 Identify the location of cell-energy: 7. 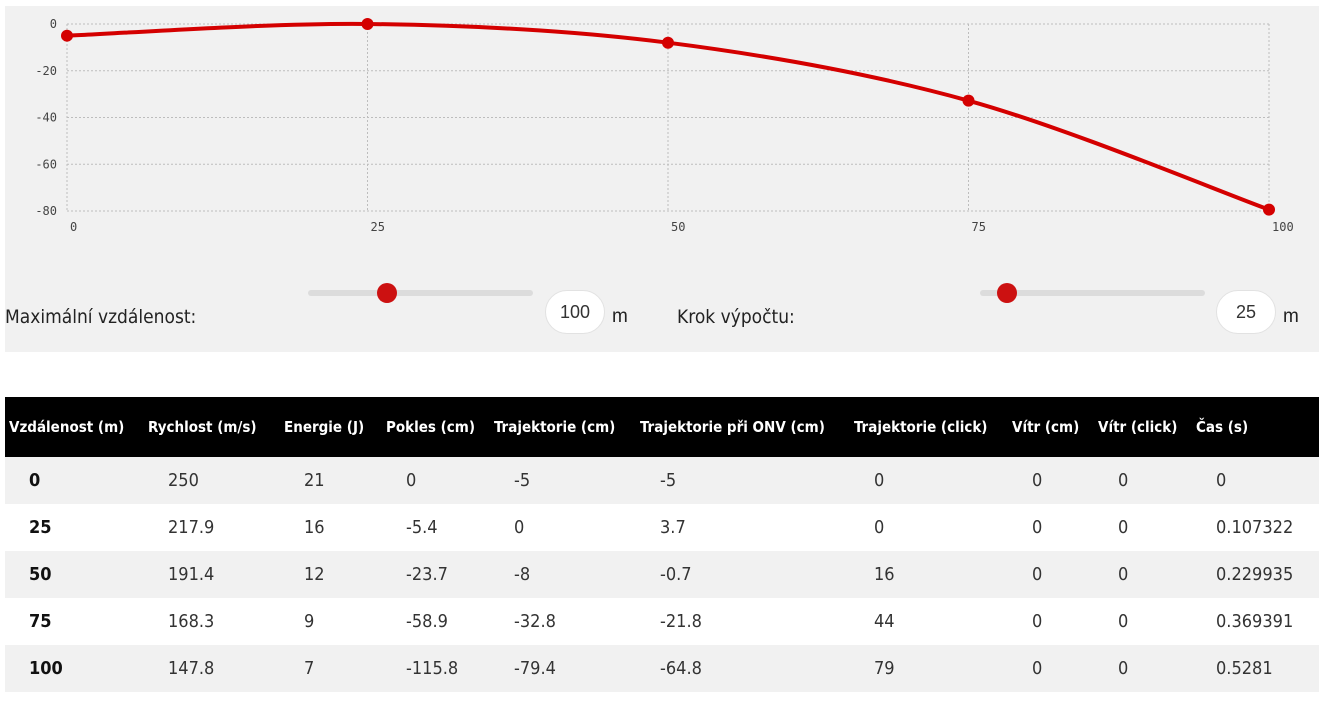
(331, 668).